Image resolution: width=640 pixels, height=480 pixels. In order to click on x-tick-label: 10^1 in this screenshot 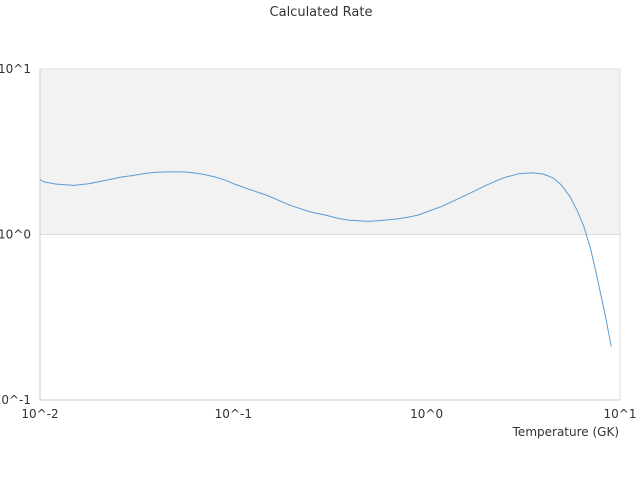, I will do `click(620, 414)`.